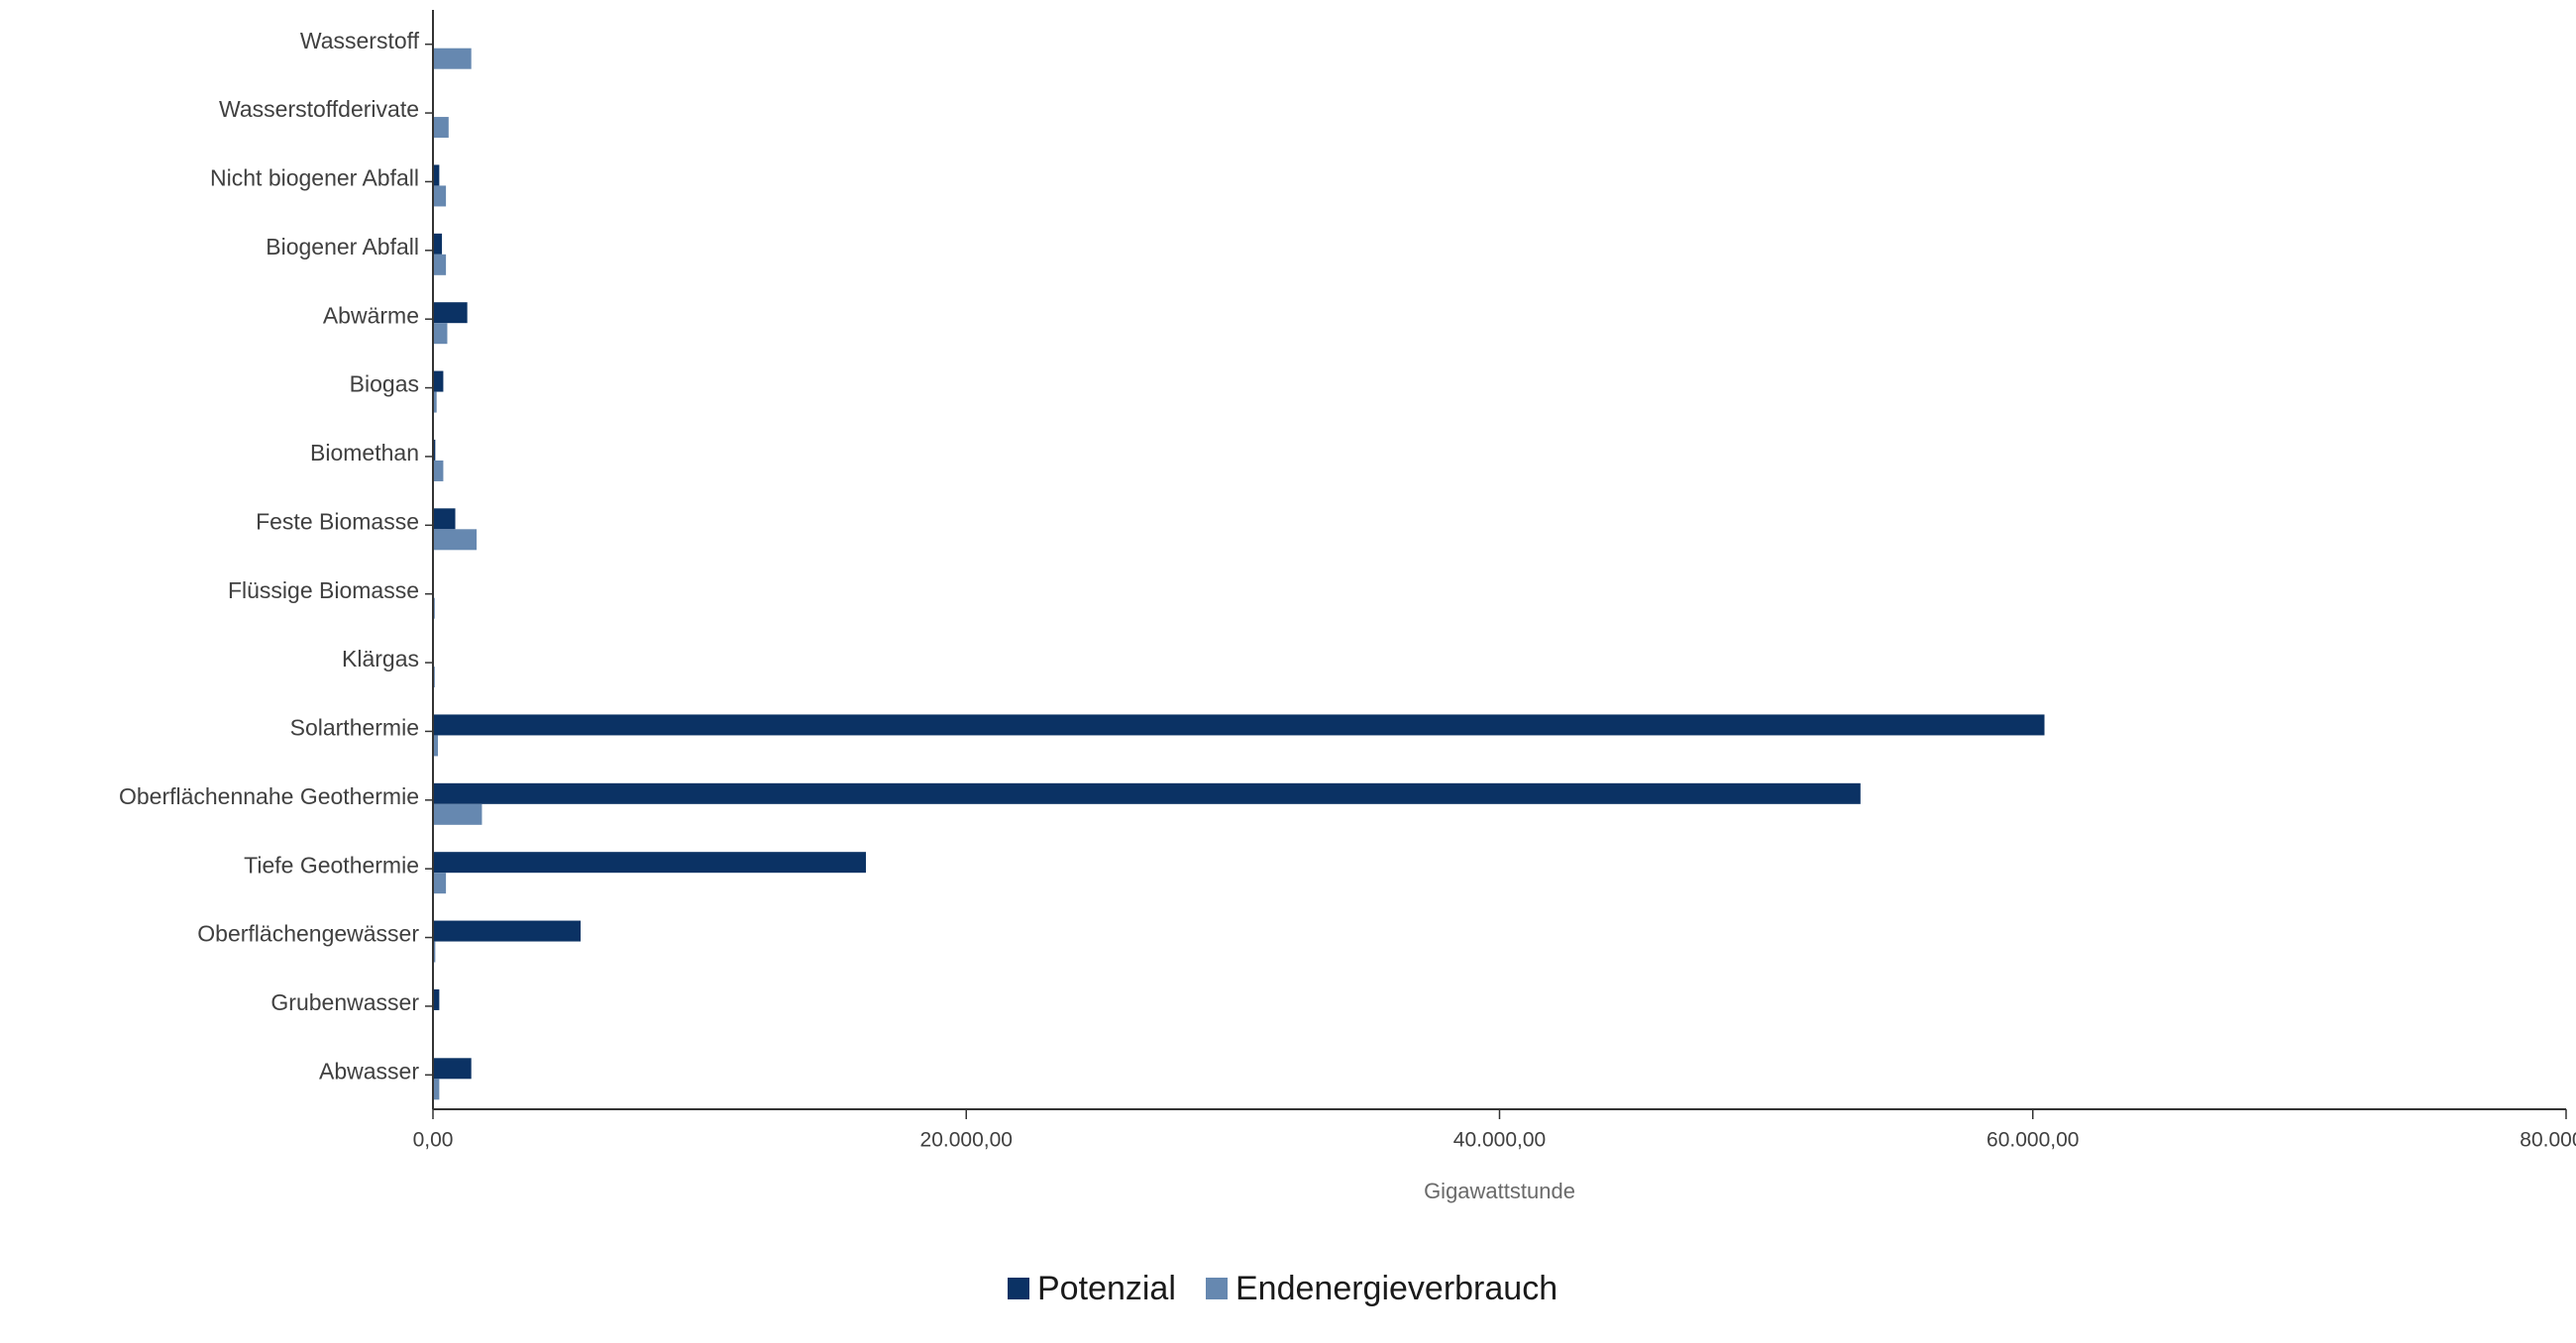  Describe the element at coordinates (434, 677) in the screenshot. I see `bar-endenergieverbrauch-klaergas` at that location.